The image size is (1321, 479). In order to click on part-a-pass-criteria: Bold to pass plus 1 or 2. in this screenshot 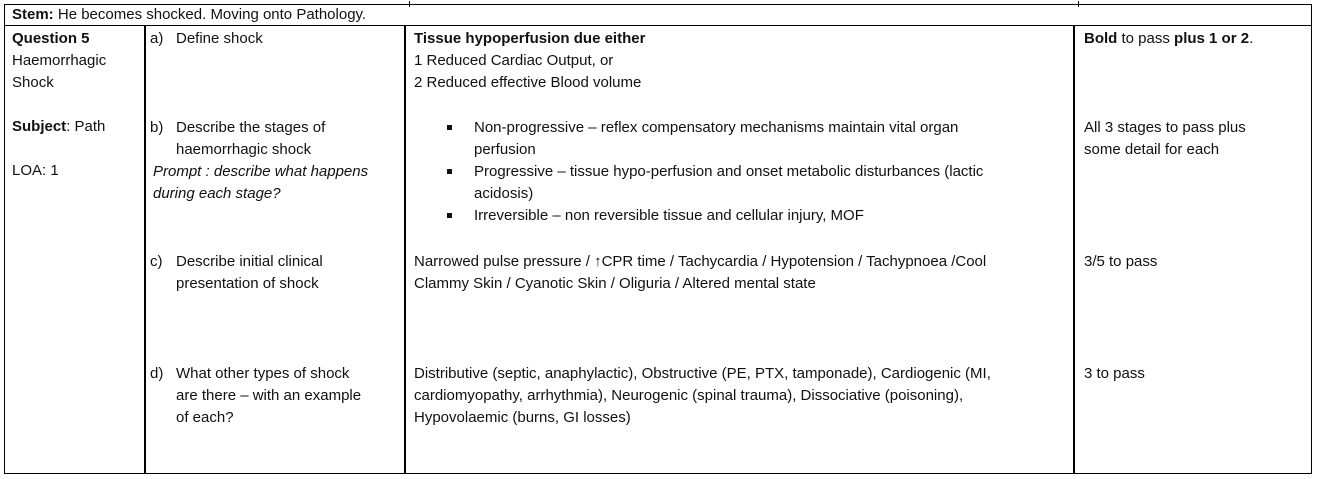, I will do `click(1196, 39)`.